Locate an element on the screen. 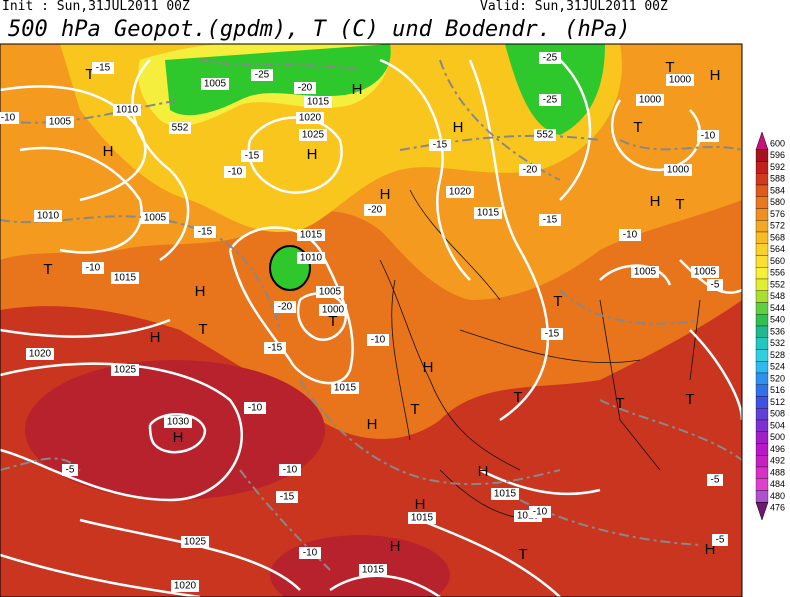 The height and width of the screenshot is (597, 790). colorbar-label: 568 is located at coordinates (777, 237).